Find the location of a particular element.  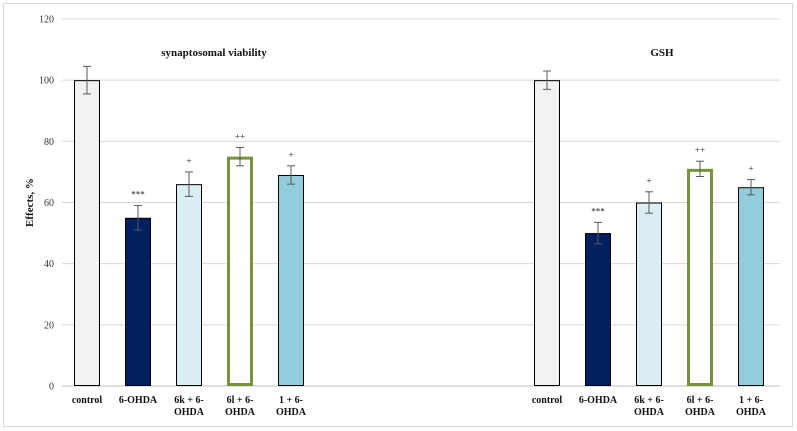

y-tick-label: 100 is located at coordinates (46, 81).